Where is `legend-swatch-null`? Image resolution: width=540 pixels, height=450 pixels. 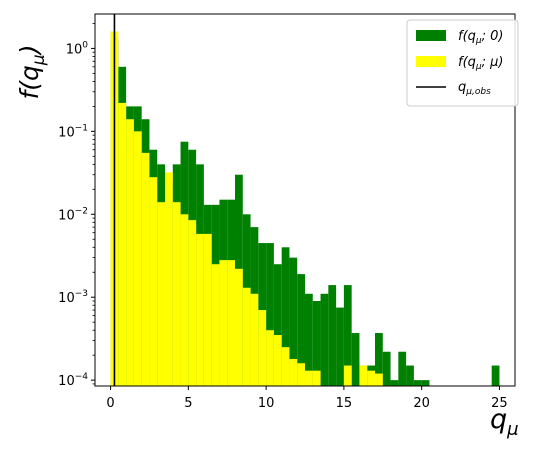 legend-swatch-null is located at coordinates (431, 35).